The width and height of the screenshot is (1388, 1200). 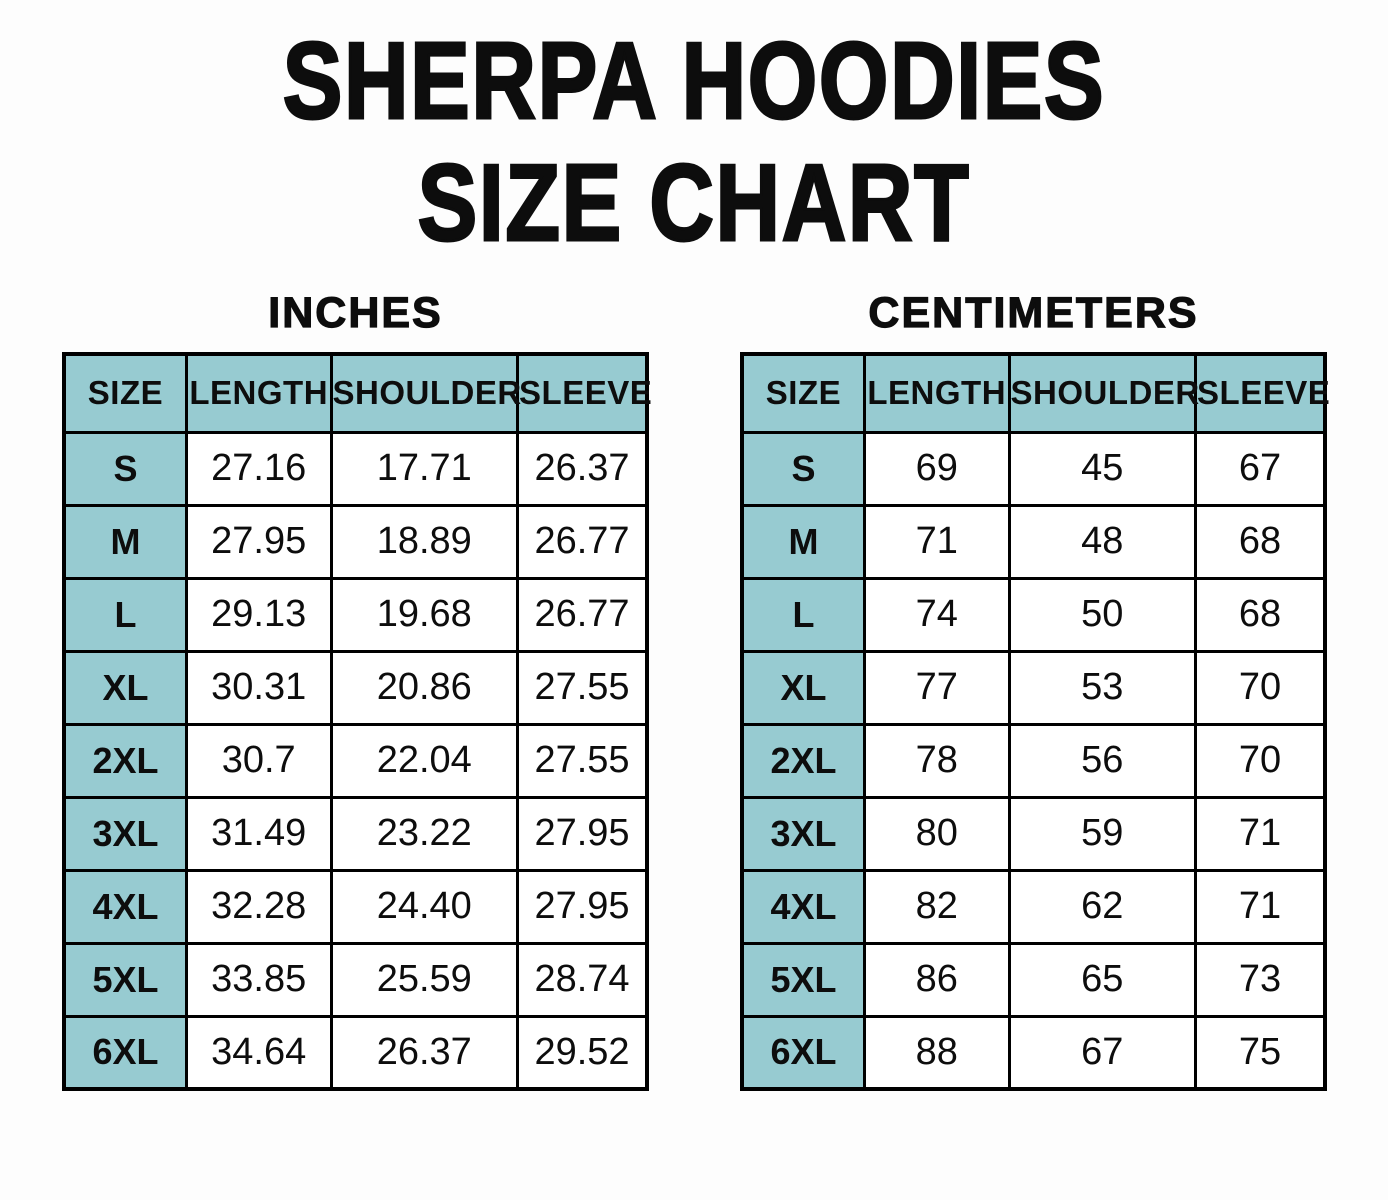 I want to click on value-cell: 45, so click(x=1102, y=468).